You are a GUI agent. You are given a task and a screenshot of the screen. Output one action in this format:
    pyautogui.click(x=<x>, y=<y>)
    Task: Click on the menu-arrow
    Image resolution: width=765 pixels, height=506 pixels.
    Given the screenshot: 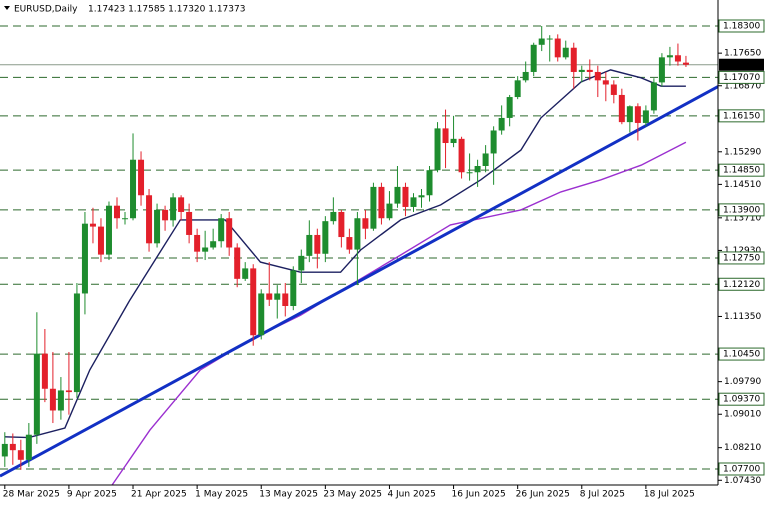 What is the action you would take?
    pyautogui.click(x=7, y=8)
    